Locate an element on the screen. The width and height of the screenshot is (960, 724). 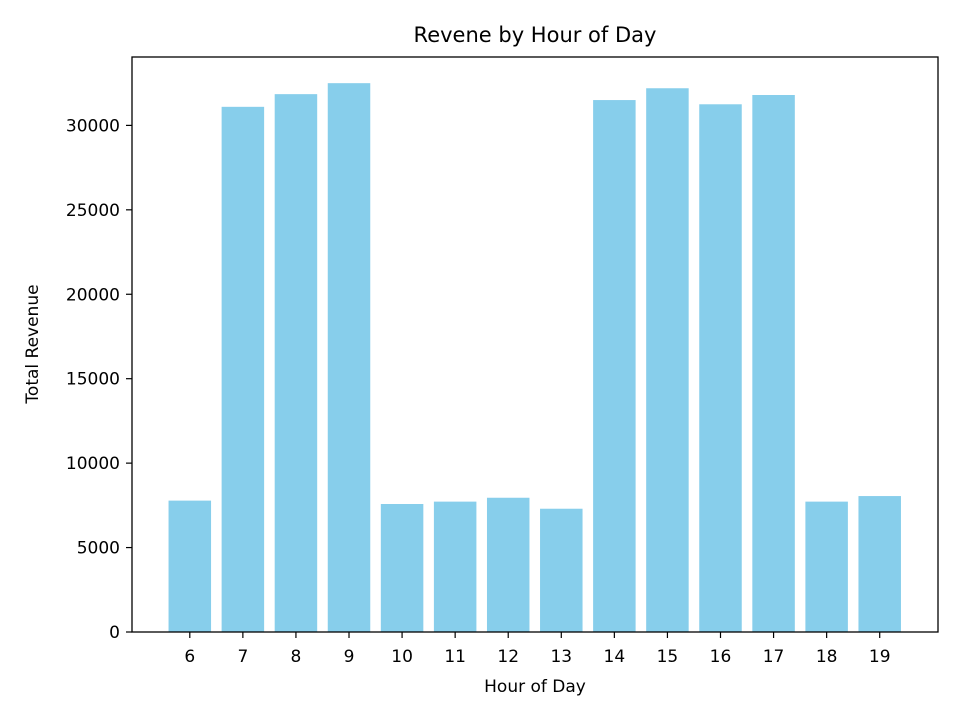
x-tick-label: 18 is located at coordinates (827, 657).